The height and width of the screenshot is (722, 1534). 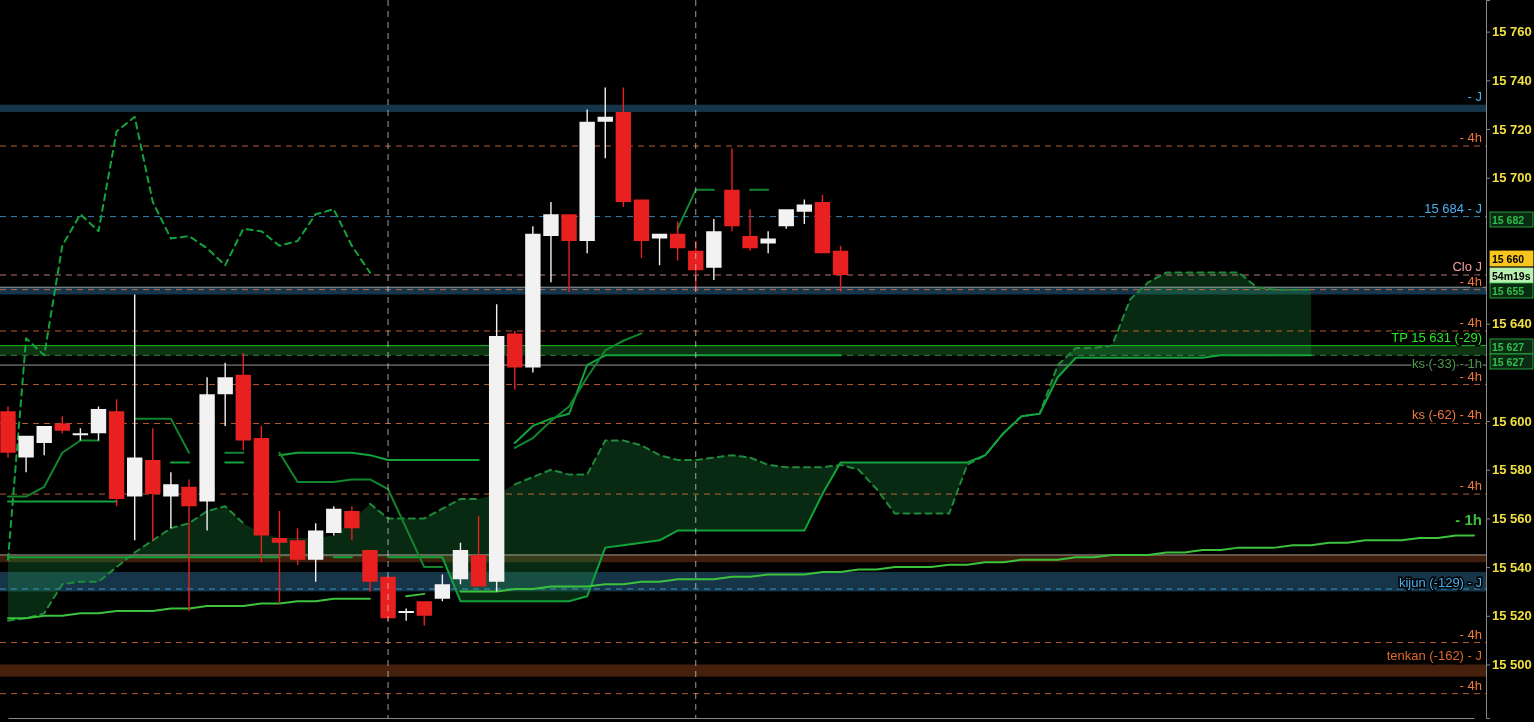 What do you see at coordinates (1468, 520) in the screenshot?
I see `series-label: - 1h` at bounding box center [1468, 520].